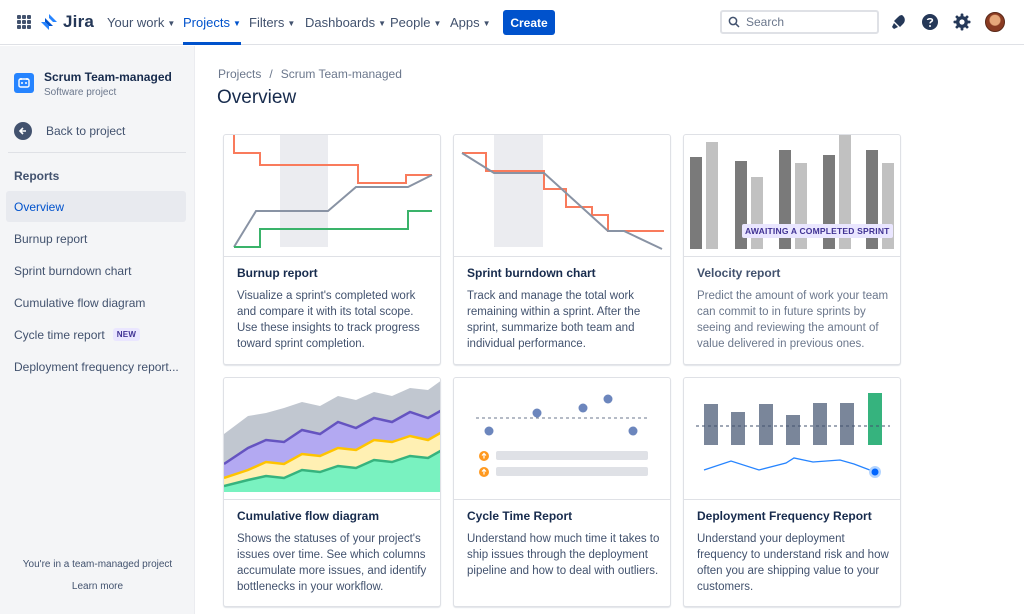  Describe the element at coordinates (267, 22) in the screenshot. I see `nav-label: Filters` at that location.